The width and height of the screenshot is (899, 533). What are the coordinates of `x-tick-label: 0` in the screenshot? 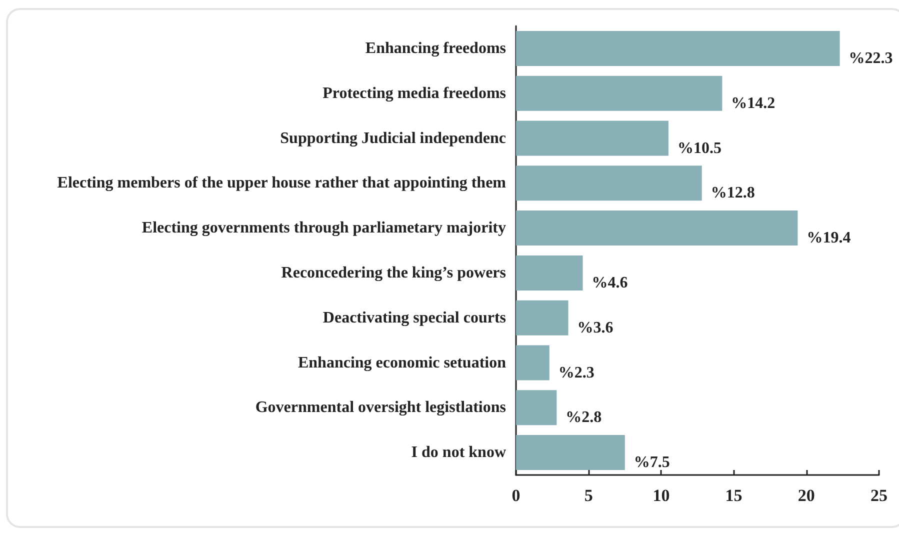 It's located at (516, 495).